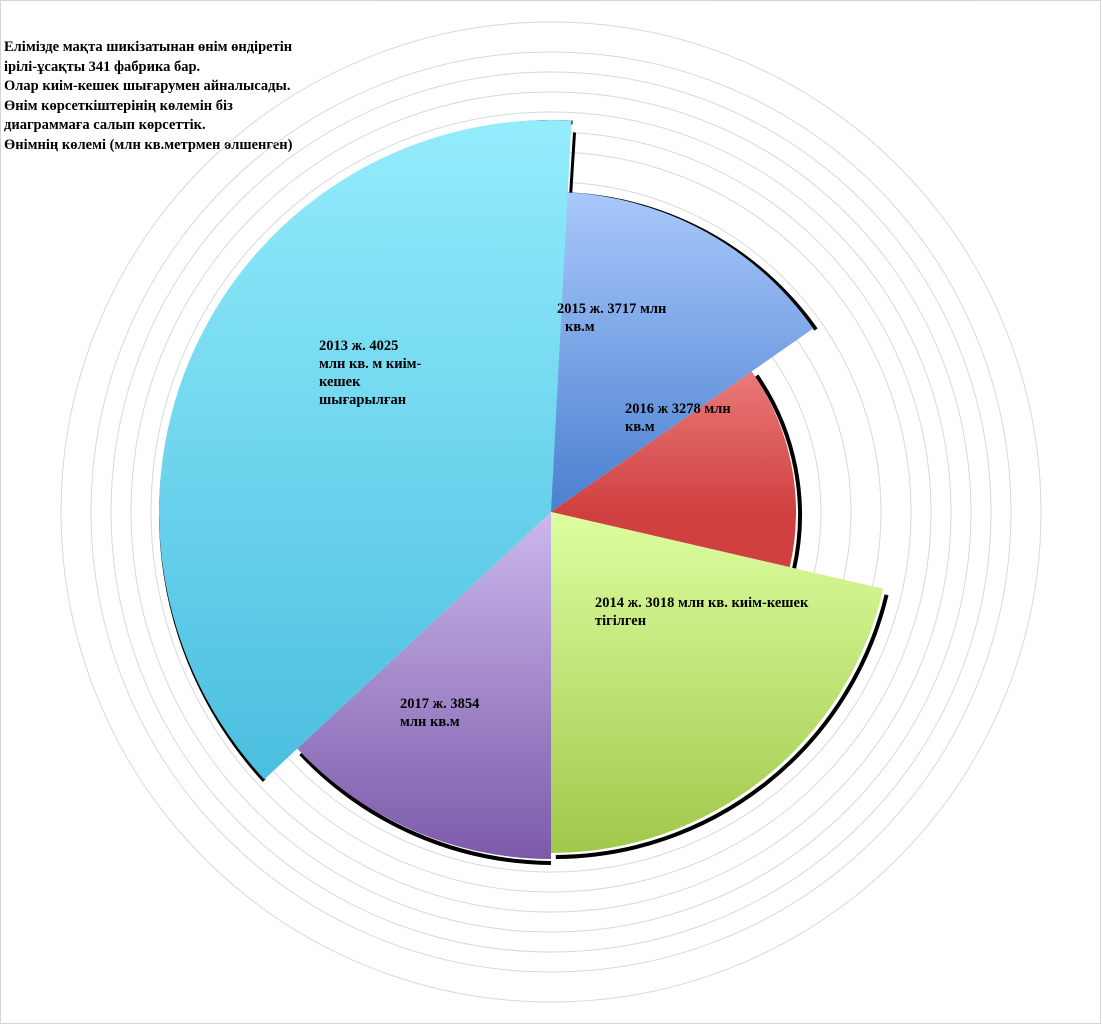  Describe the element at coordinates (702, 612) in the screenshot. I see `slice-label-2014: 2014 ж. 3018 млн кв. киім-кешек тігілген` at that location.